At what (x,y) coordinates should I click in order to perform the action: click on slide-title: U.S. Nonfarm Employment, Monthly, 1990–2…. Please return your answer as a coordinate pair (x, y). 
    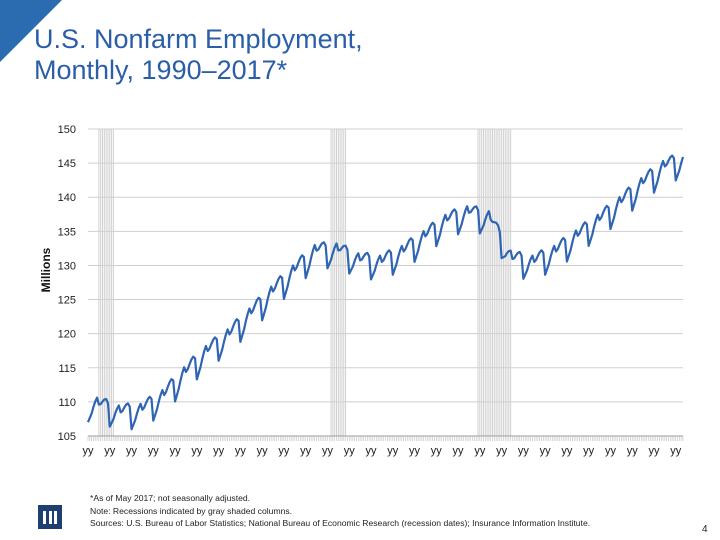
    Looking at the image, I should click on (344, 55).